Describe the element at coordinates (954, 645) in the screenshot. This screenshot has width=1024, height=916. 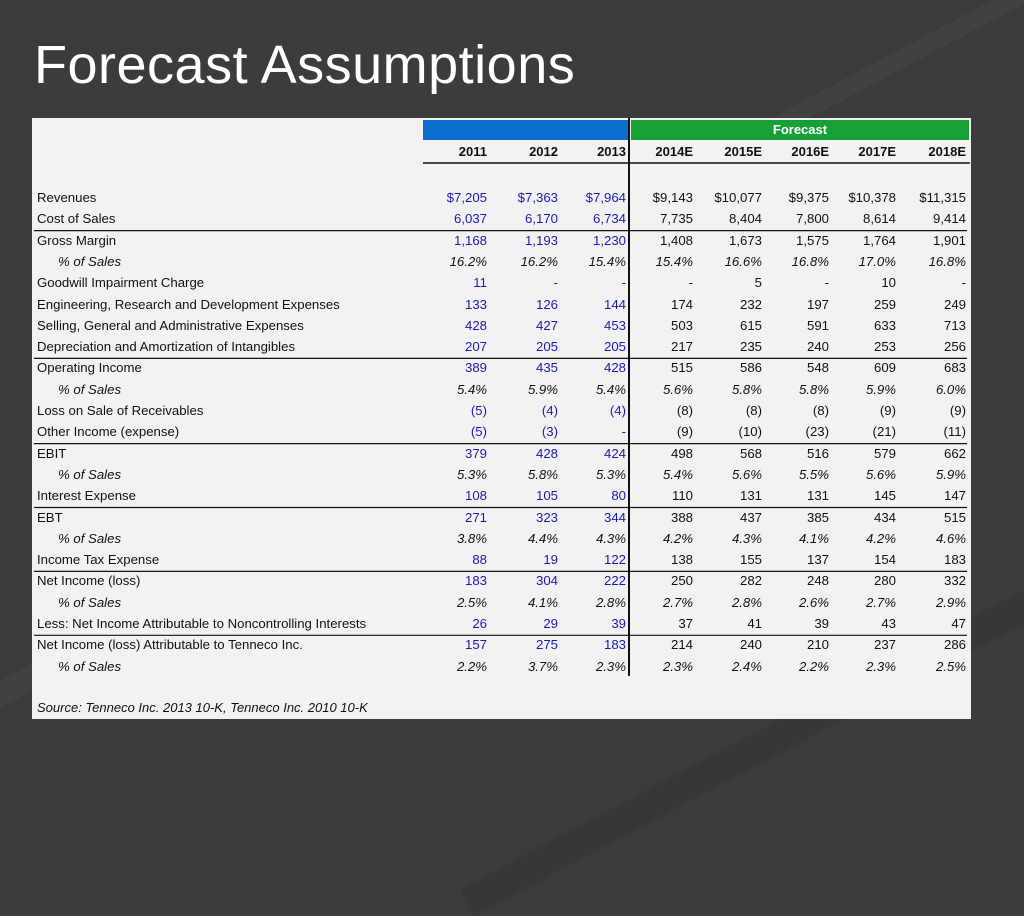
I see `forecast-value-cell: 286` at that location.